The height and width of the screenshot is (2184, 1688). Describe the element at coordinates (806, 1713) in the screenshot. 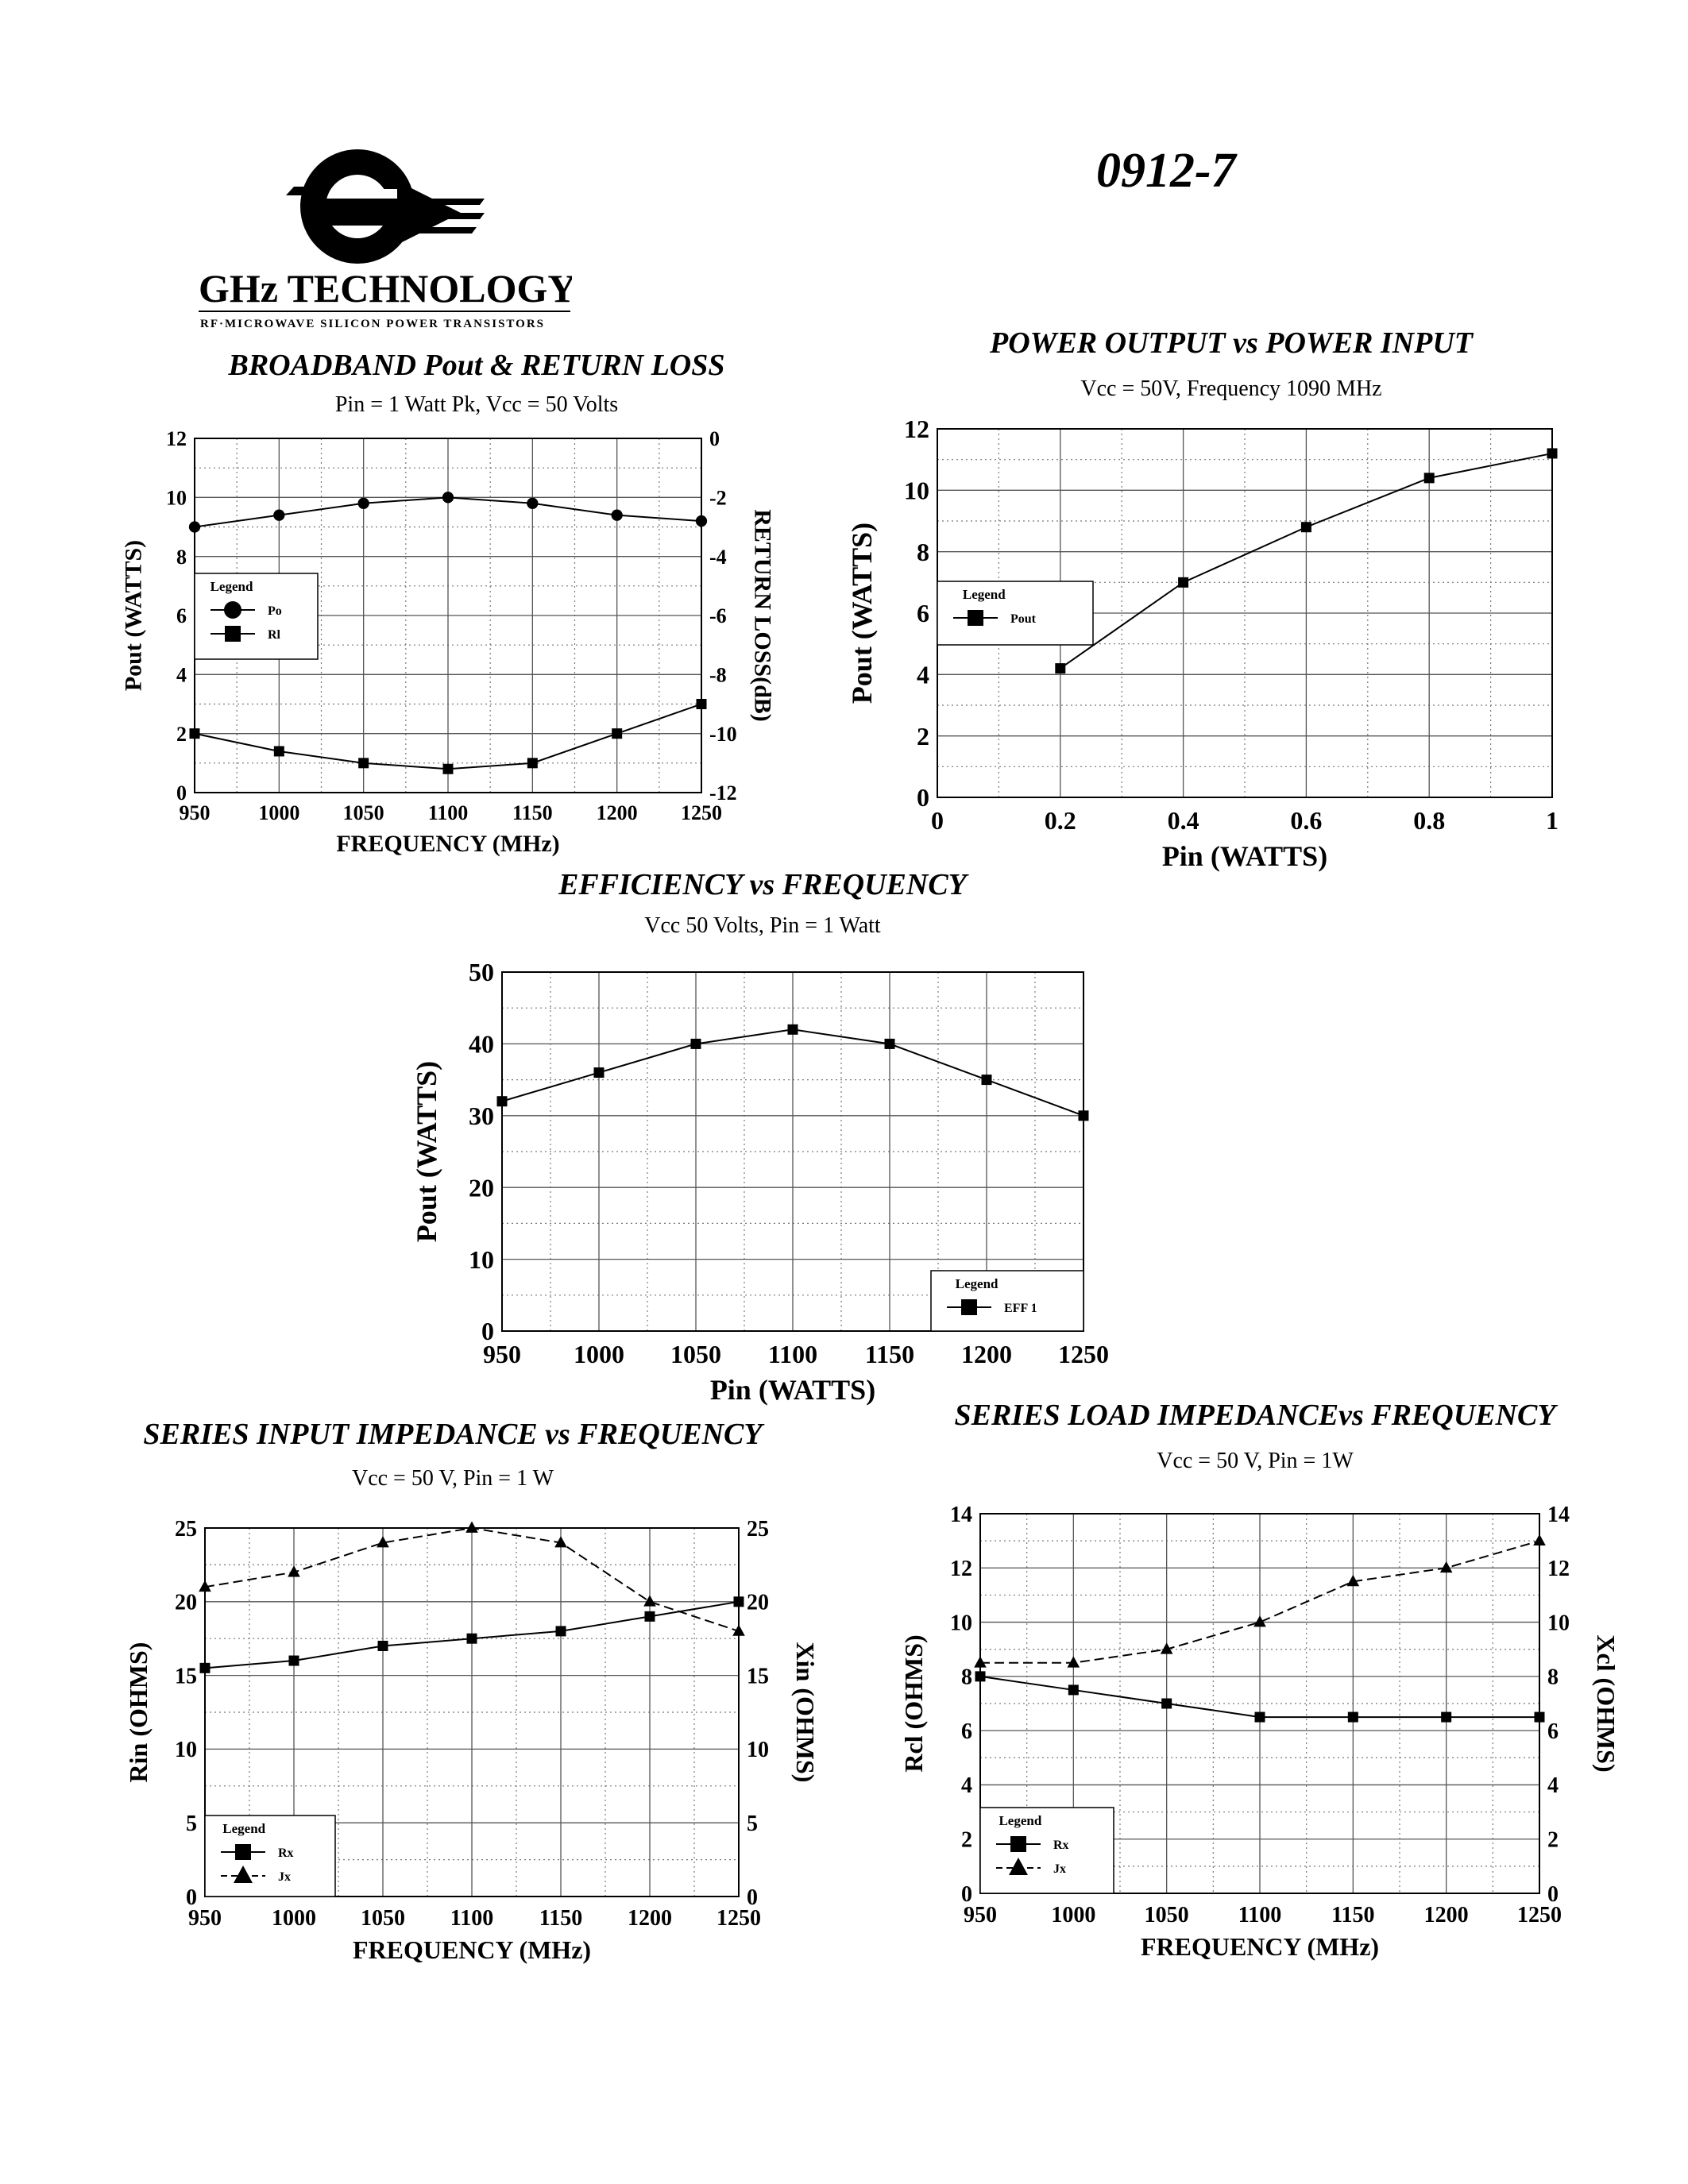

I see `y-right-axis-label: Xin (OHMS)` at that location.